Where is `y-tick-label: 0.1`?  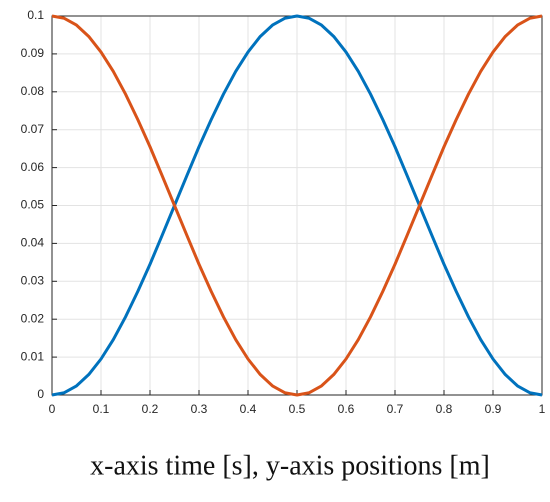 y-tick-label: 0.1 is located at coordinates (35, 15).